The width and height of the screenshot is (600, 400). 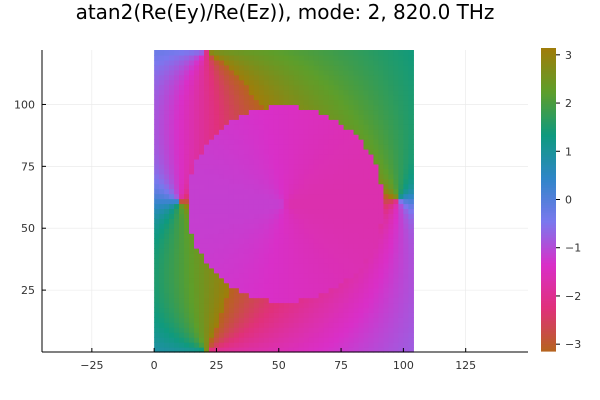 What do you see at coordinates (279, 365) in the screenshot?
I see `x-tick-label: 50` at bounding box center [279, 365].